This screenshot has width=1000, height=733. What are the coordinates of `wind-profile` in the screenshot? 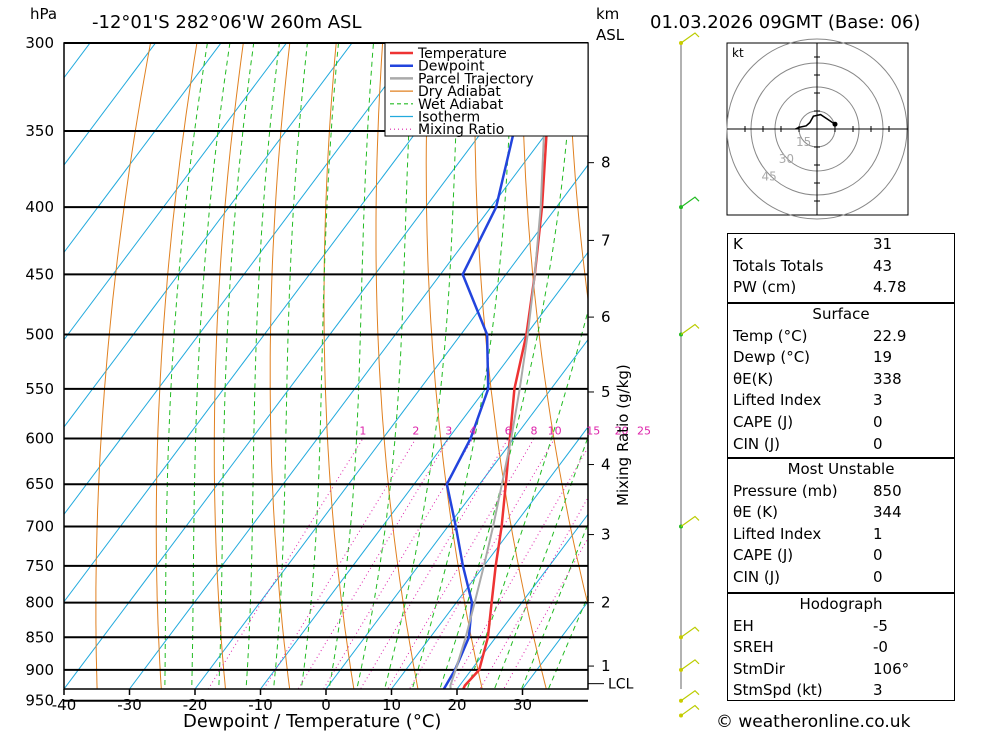 It's located at (689, 375).